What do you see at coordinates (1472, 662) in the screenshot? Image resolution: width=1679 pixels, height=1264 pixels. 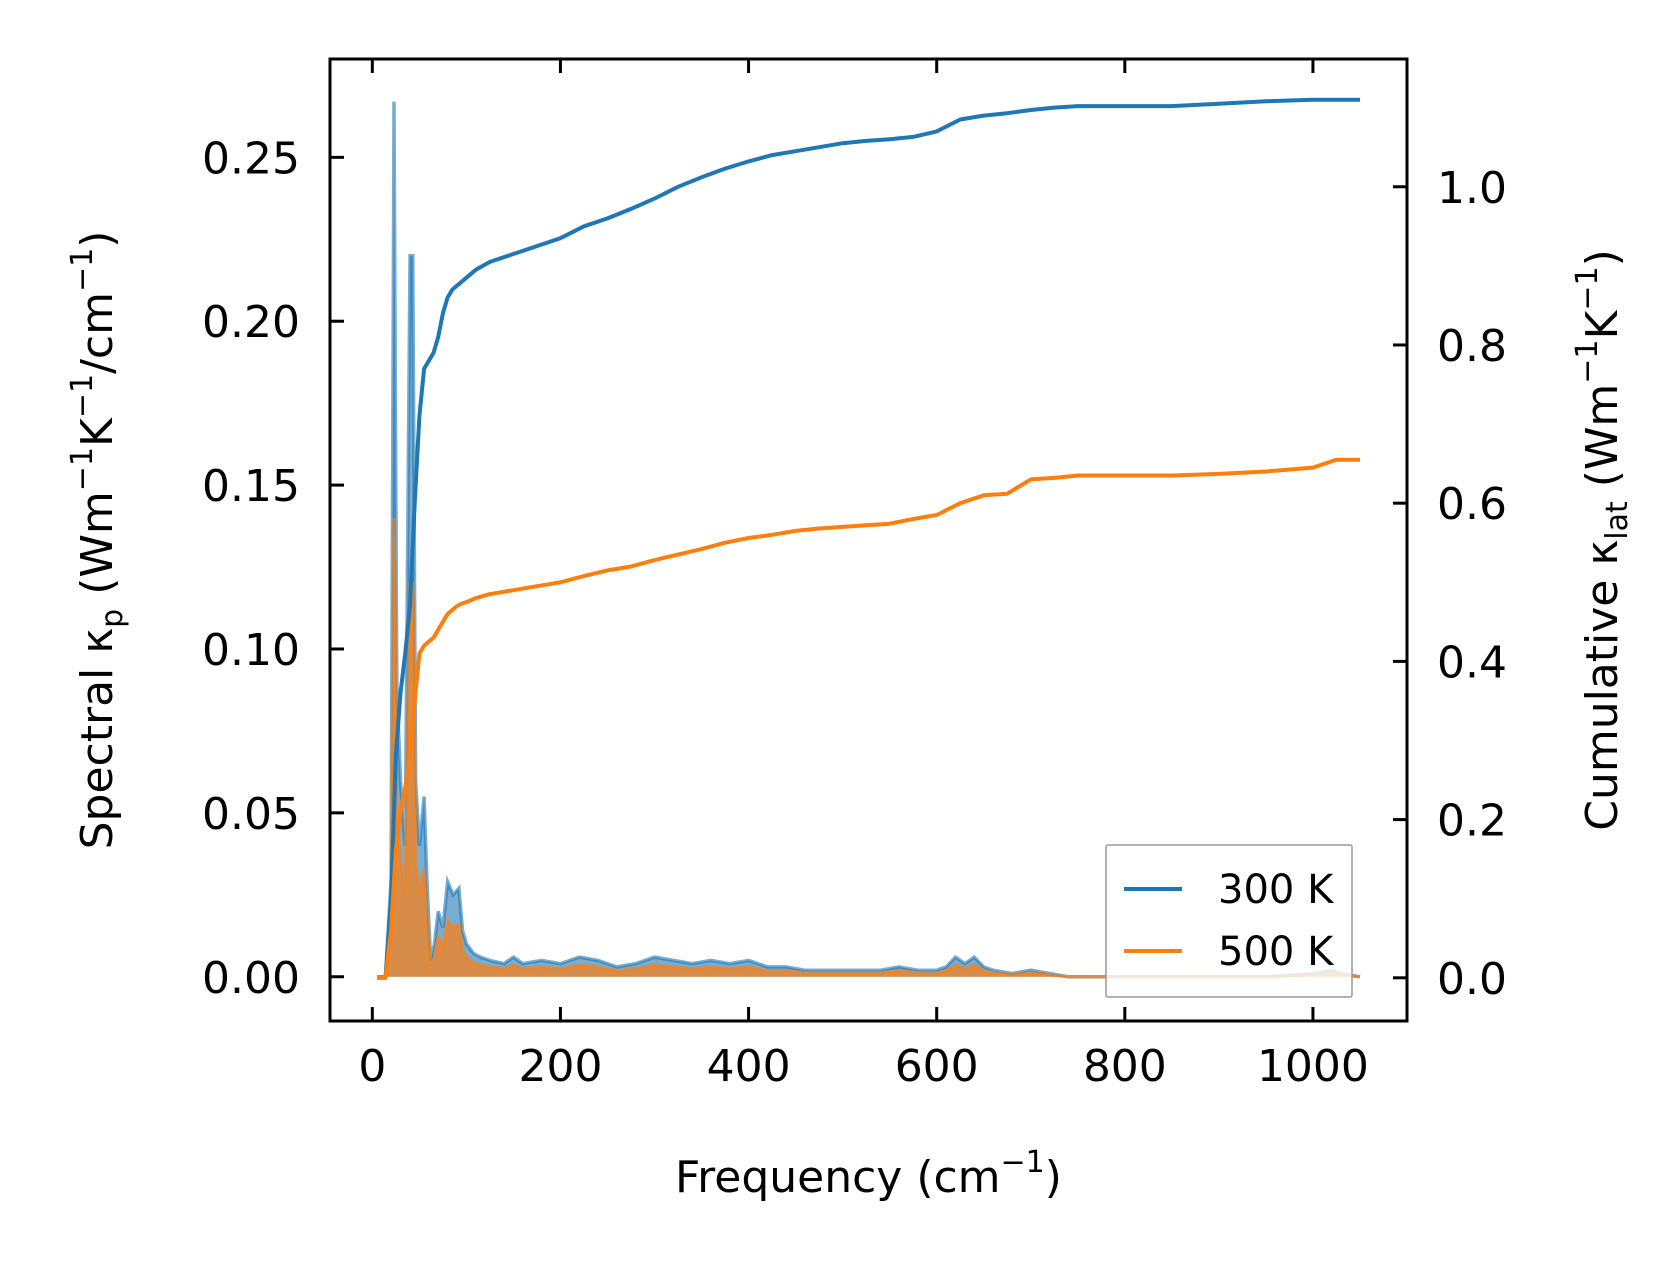 I see `y-right-tick-label: 0.4` at bounding box center [1472, 662].